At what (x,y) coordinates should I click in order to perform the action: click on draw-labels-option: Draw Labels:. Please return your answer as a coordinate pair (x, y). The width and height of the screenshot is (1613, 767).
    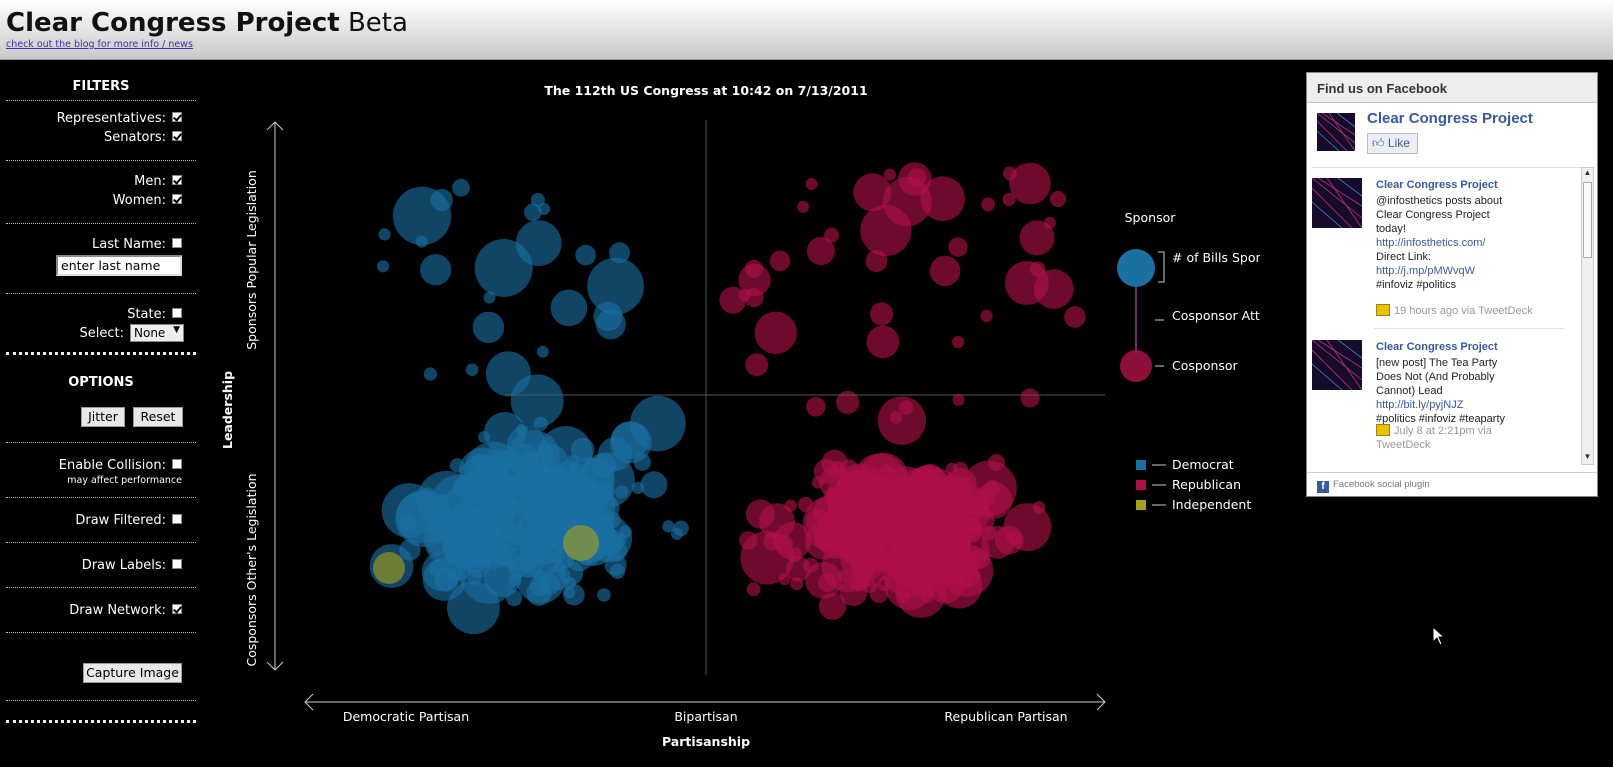
    Looking at the image, I should click on (132, 565).